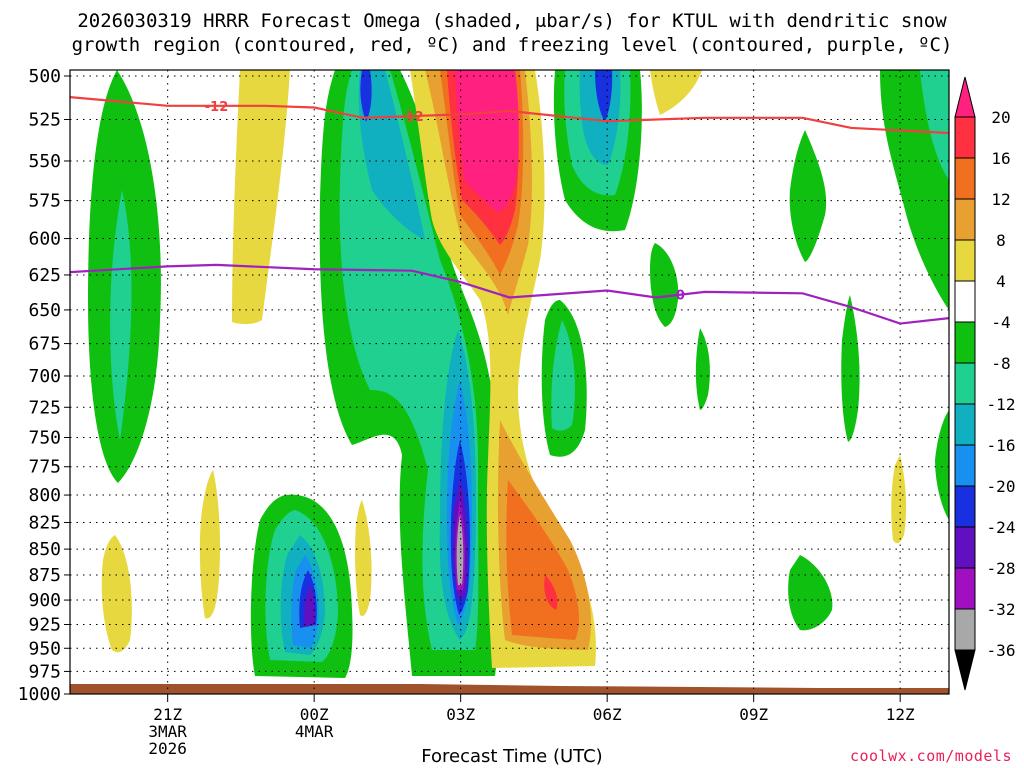 Image resolution: width=1024 pixels, height=768 pixels. I want to click on omega-region-teal-left, so click(121, 315).